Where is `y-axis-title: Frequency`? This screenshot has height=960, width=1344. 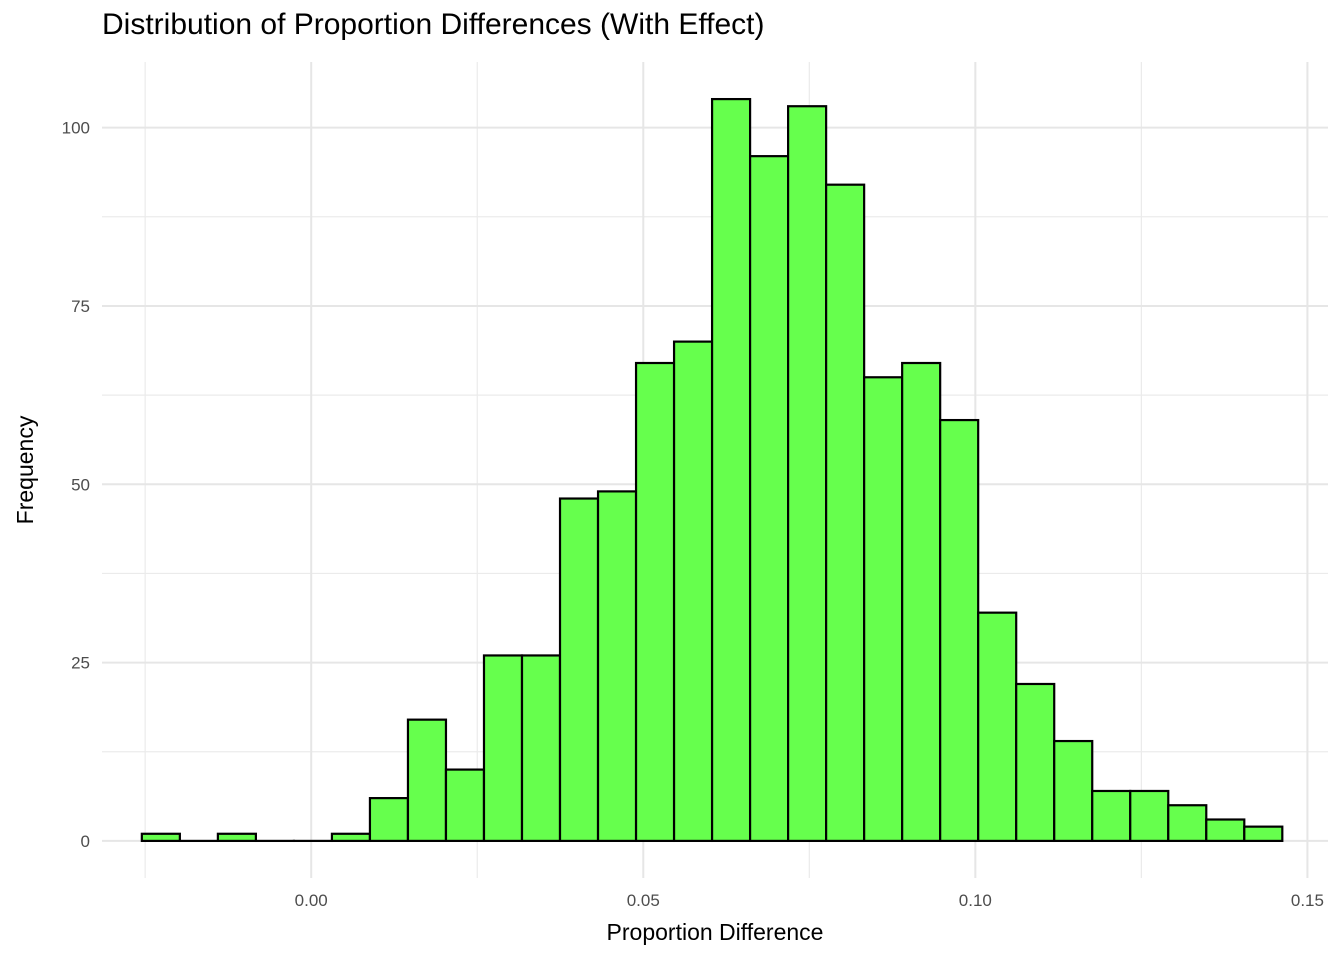
y-axis-title: Frequency is located at coordinates (25, 469).